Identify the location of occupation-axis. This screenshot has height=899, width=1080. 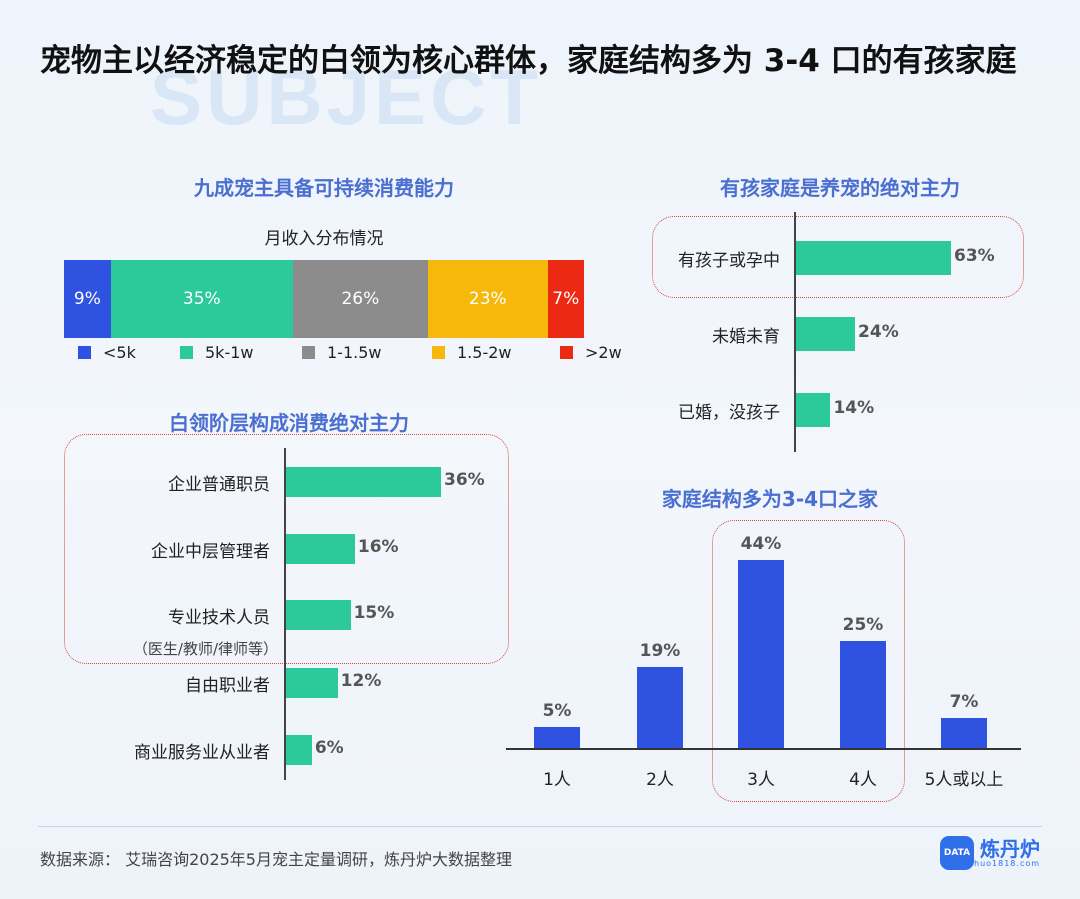
(285, 614).